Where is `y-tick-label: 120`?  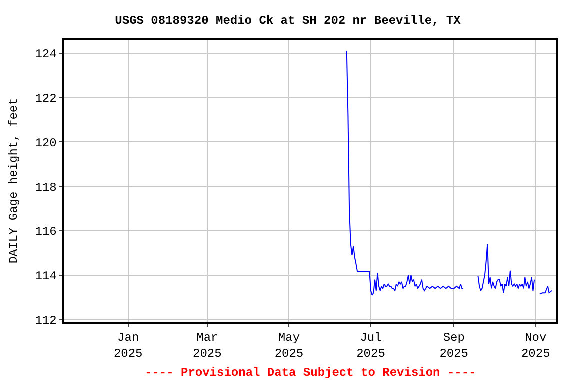 y-tick-label: 120 is located at coordinates (46, 143).